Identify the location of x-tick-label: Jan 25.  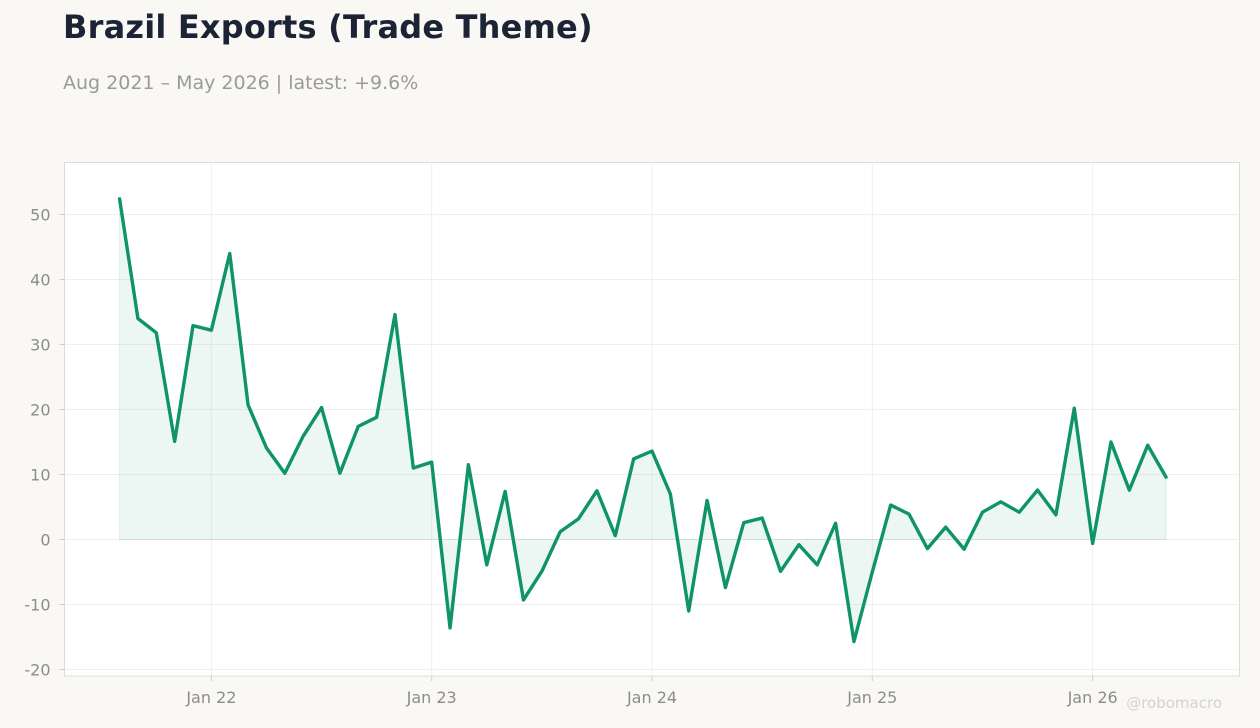
(871, 697).